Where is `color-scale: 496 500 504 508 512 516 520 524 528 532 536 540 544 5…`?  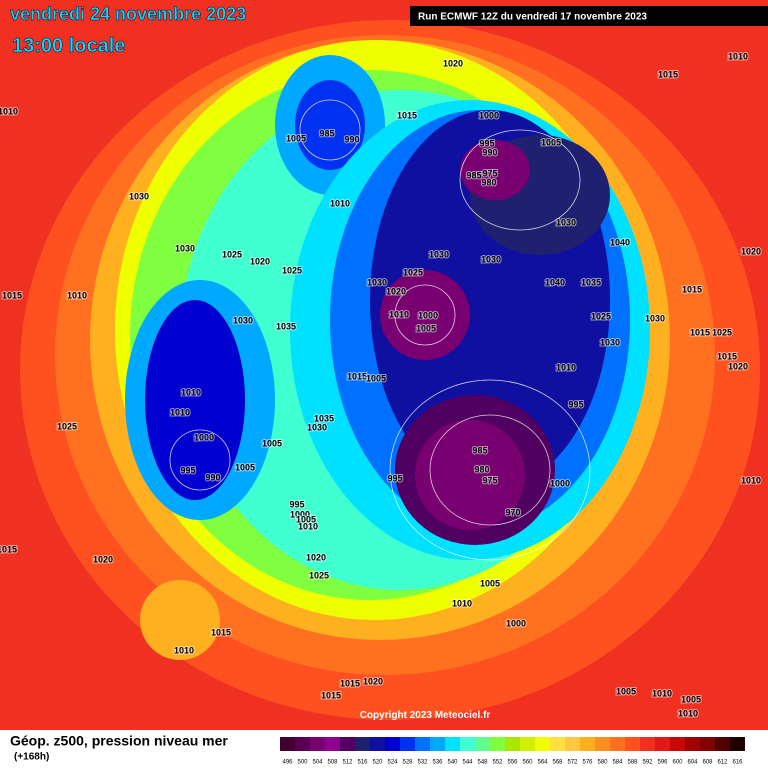
color-scale: 496 500 504 508 512 516 520 524 528 532 536 540 544 5… is located at coordinates (512, 751).